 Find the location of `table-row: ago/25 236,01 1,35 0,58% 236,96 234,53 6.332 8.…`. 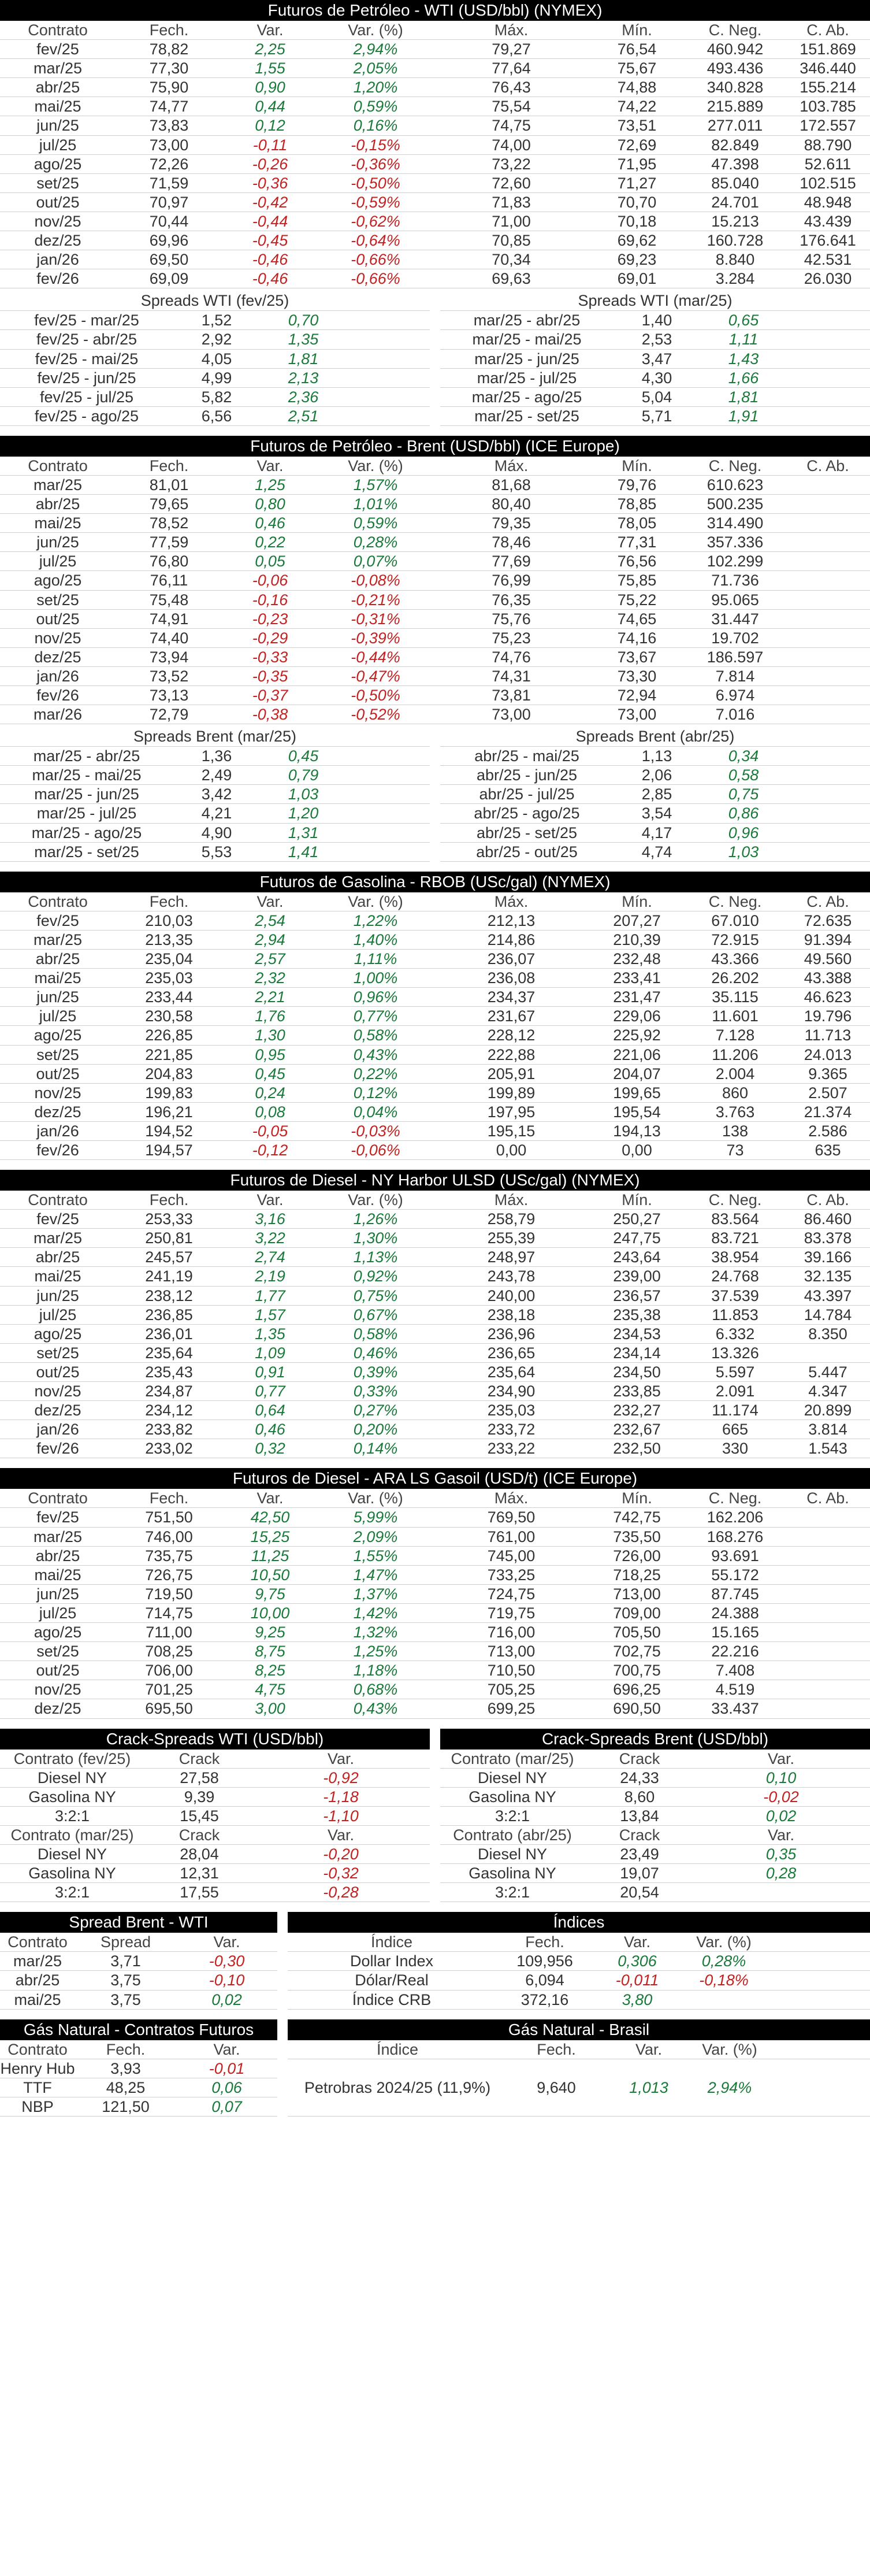

table-row: ago/25 236,01 1,35 0,58% 236,96 234,53 6.332 8.… is located at coordinates (435, 1334).